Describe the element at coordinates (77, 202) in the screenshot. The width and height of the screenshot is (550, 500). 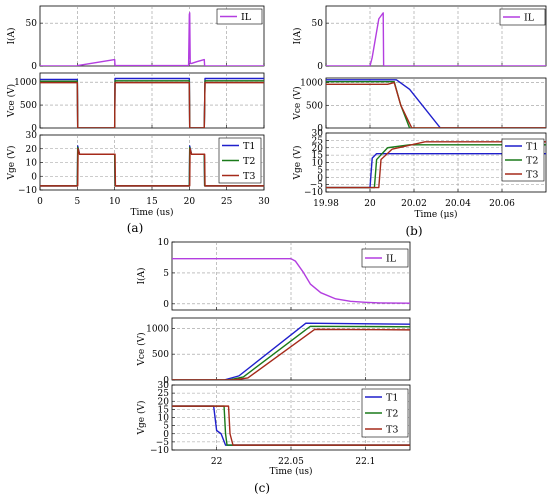
I see `x-tick-label: 5` at that location.